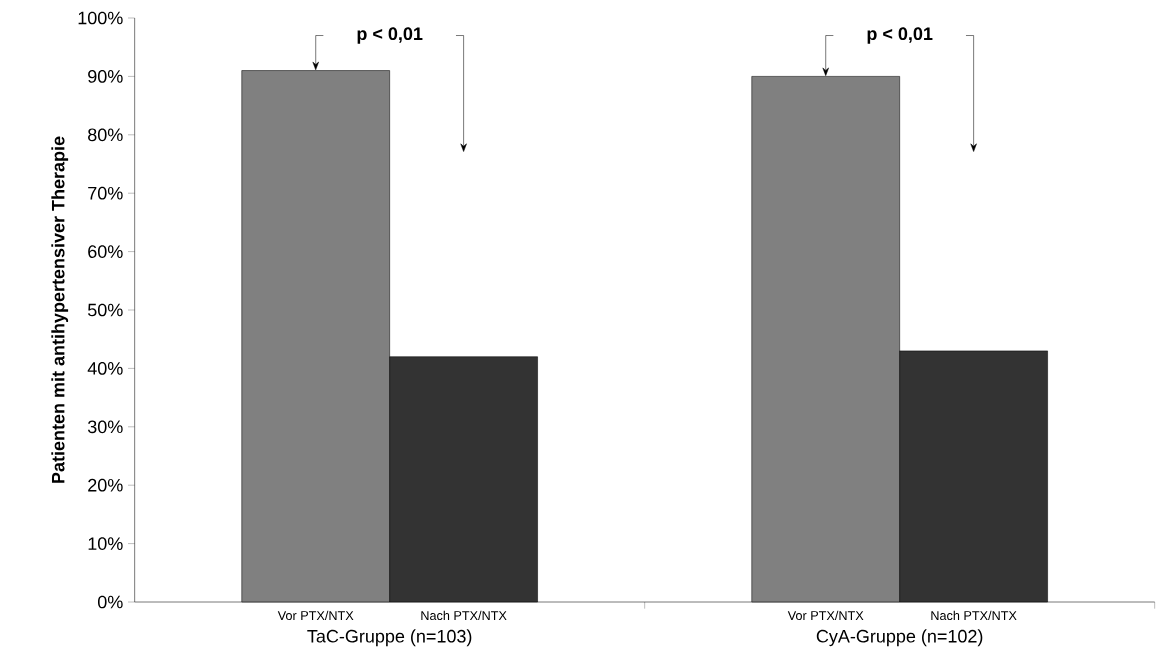  What do you see at coordinates (105, 310) in the screenshot?
I see `y-tick-label: 50%` at bounding box center [105, 310].